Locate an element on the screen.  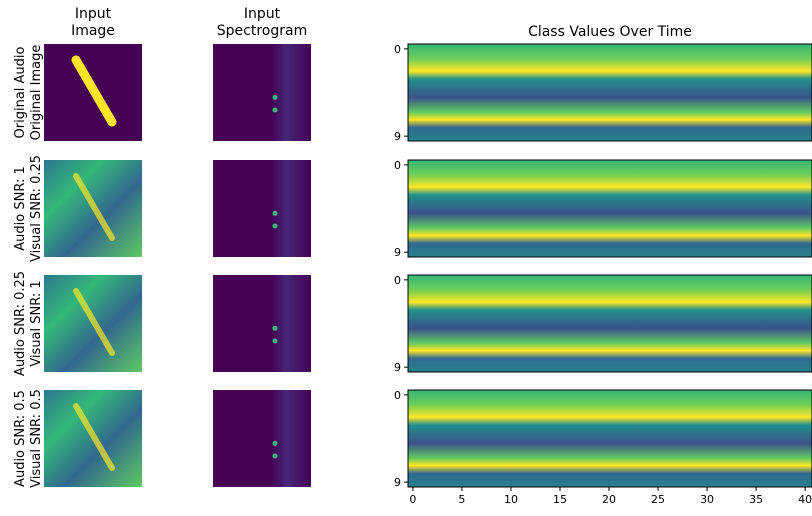
row-label: Visual SNR: 0.25 is located at coordinates (36, 208).